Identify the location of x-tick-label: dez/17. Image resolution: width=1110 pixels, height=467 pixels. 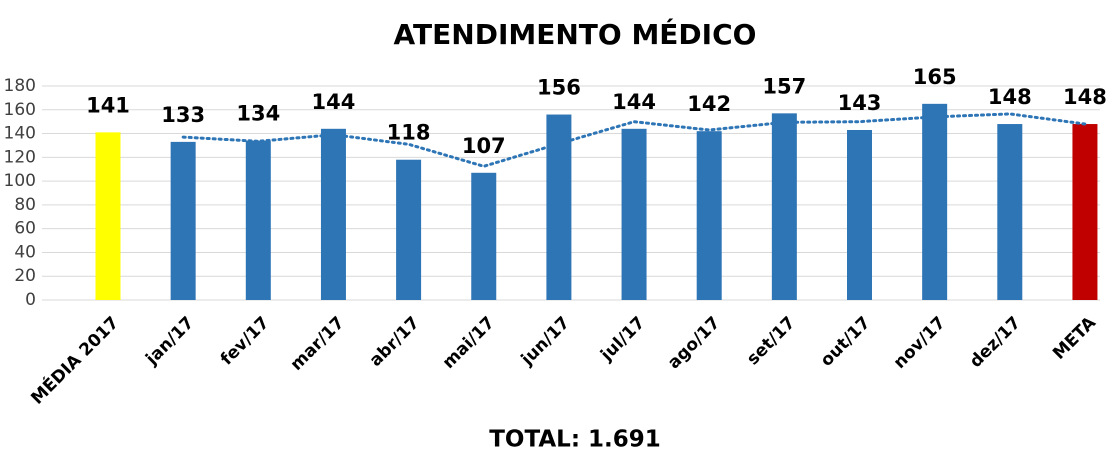
(995, 342).